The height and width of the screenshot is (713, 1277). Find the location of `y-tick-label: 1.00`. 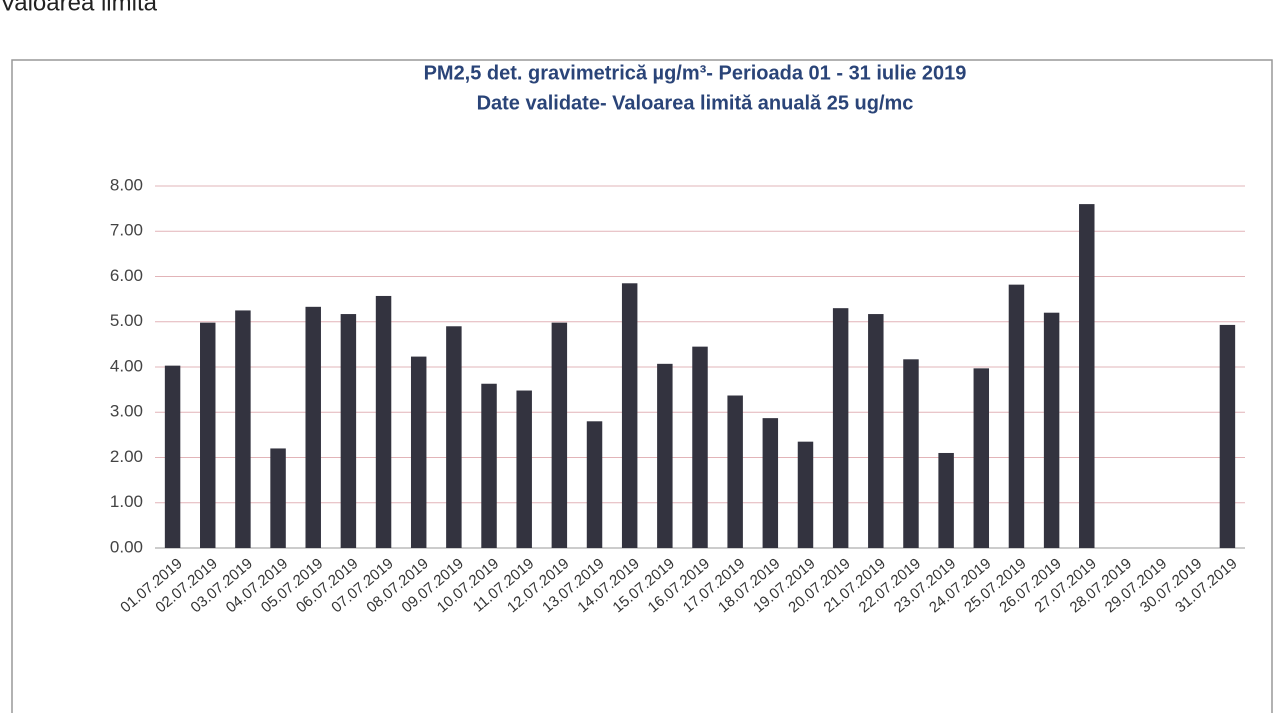

y-tick-label: 1.00 is located at coordinates (126, 501).